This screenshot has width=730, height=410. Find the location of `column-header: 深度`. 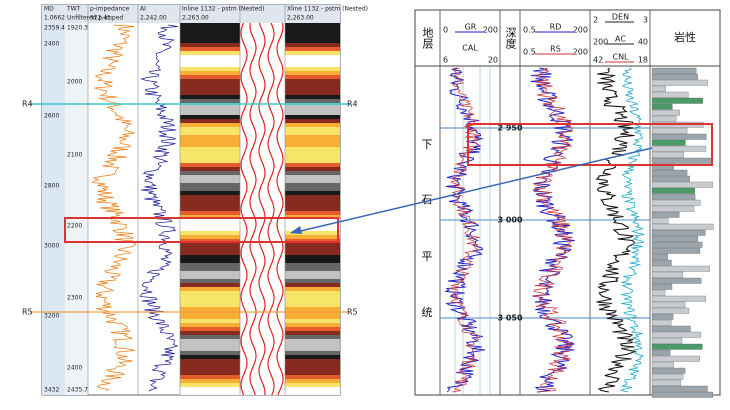

column-header: 深度 is located at coordinates (510, 38).